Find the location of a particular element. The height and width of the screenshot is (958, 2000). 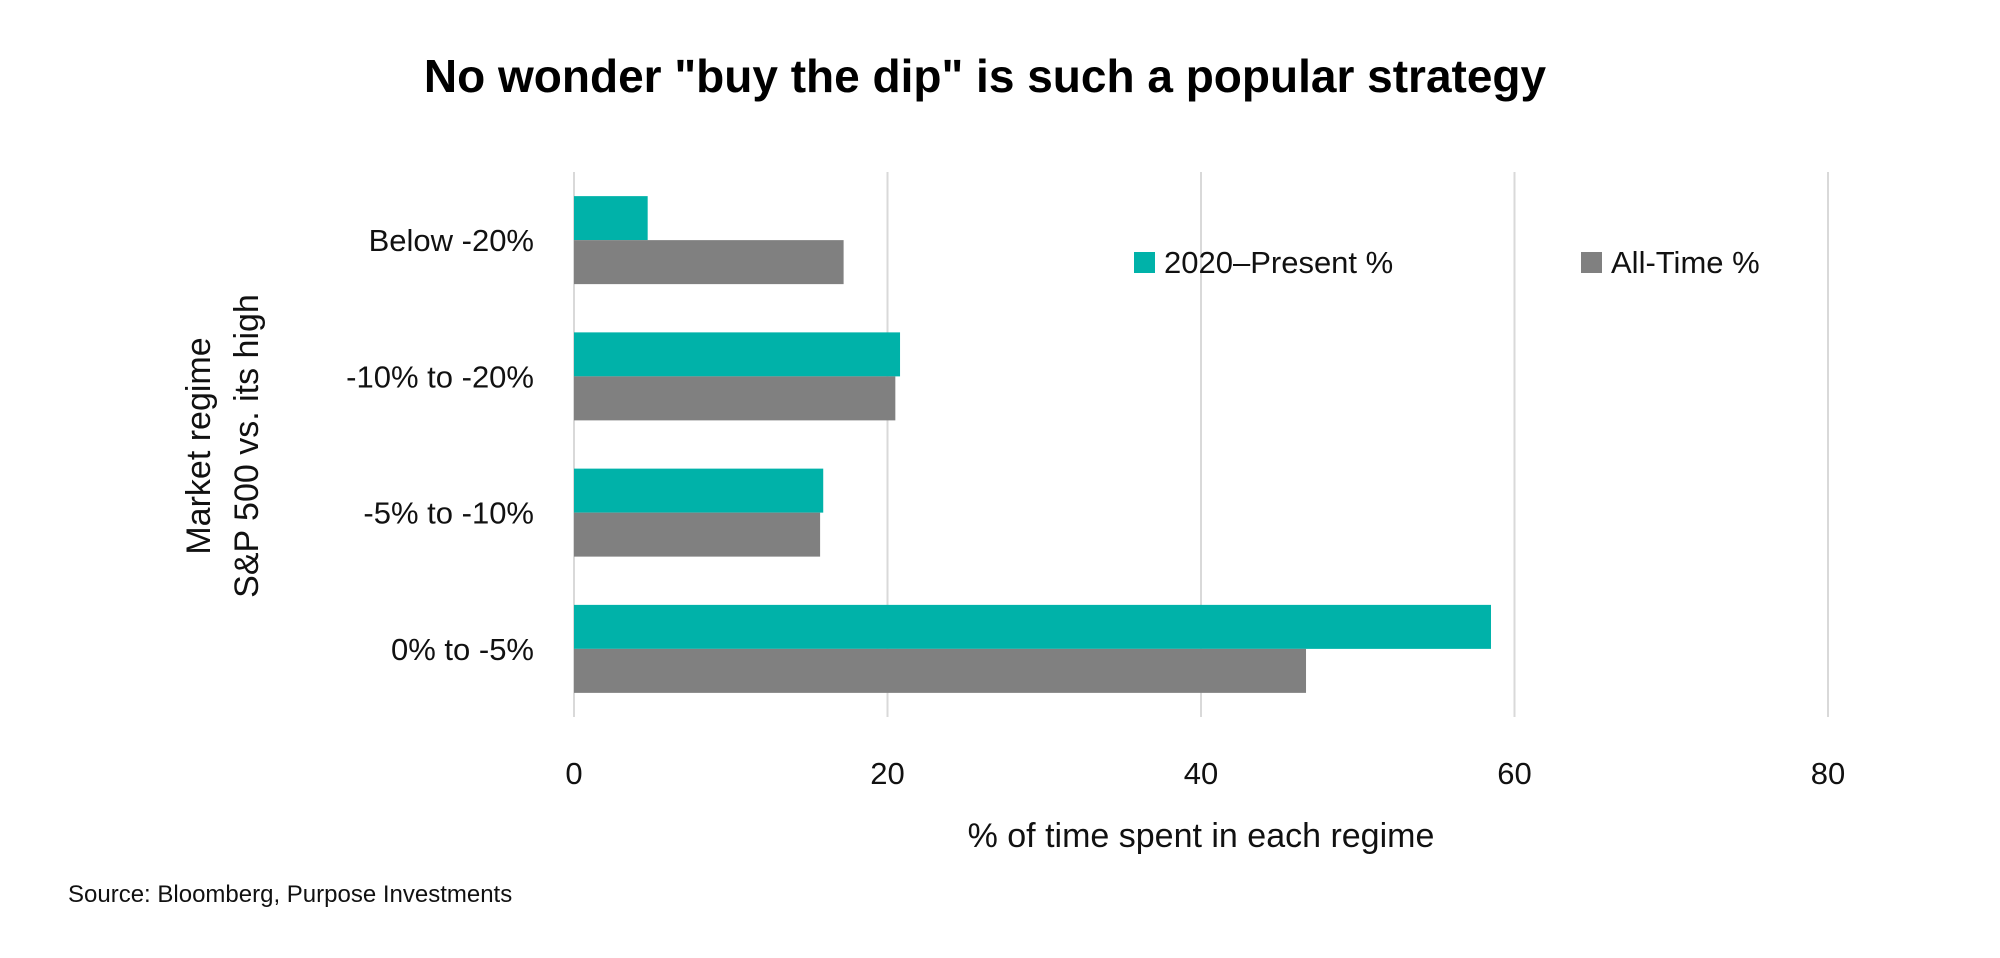

y-axis-label-line2: S&P 500 vs. its high is located at coordinates (247, 446).